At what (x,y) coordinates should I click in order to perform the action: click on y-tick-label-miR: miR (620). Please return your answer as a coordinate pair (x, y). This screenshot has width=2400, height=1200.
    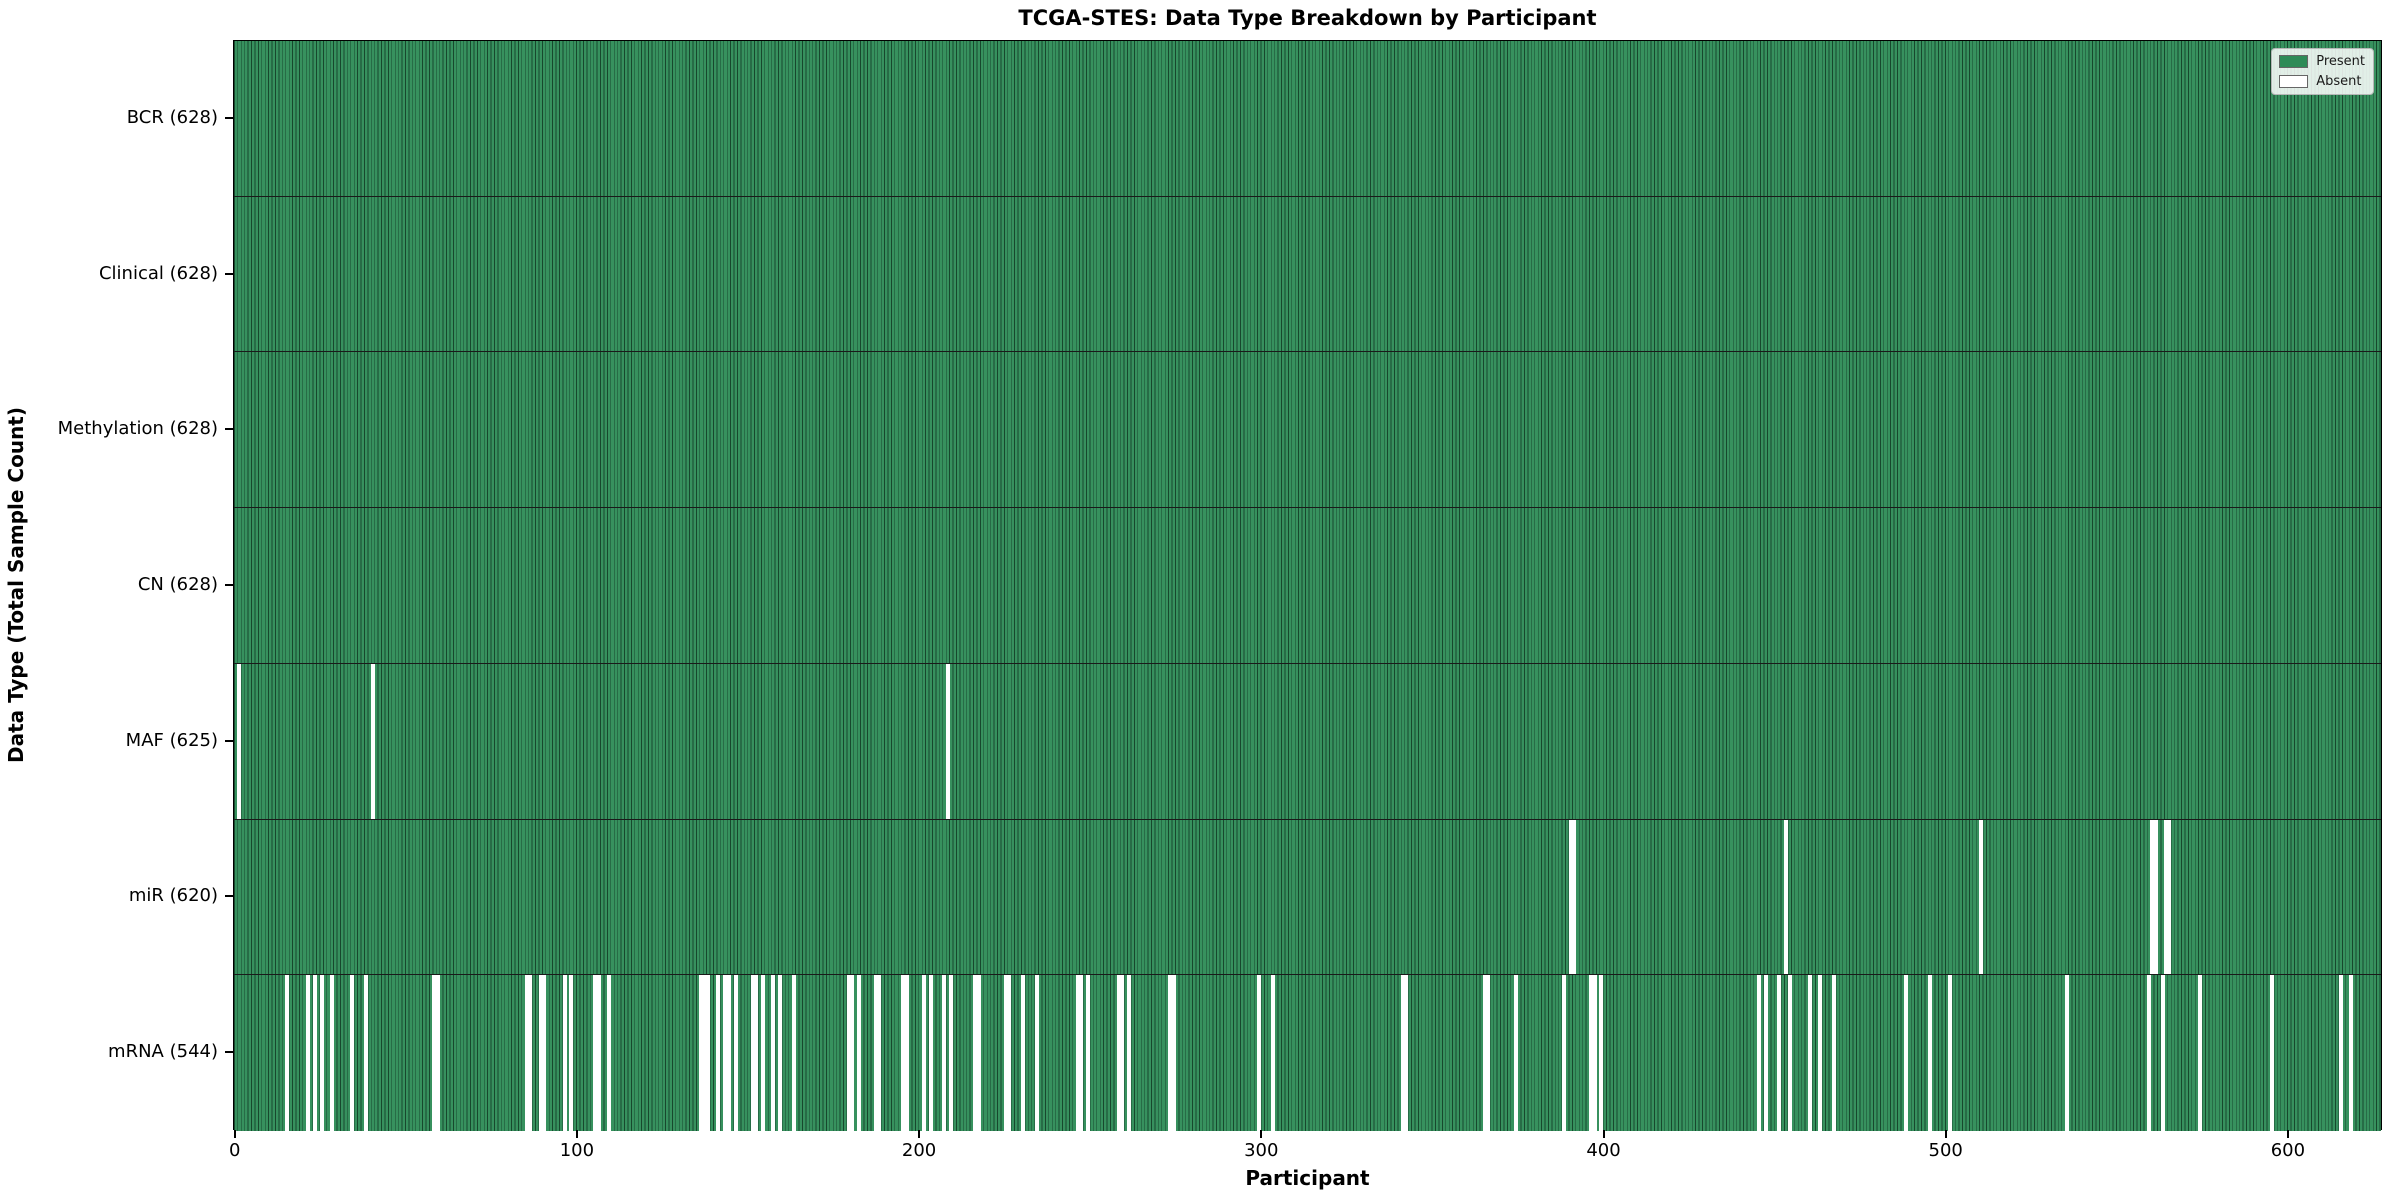
    Looking at the image, I should click on (173, 896).